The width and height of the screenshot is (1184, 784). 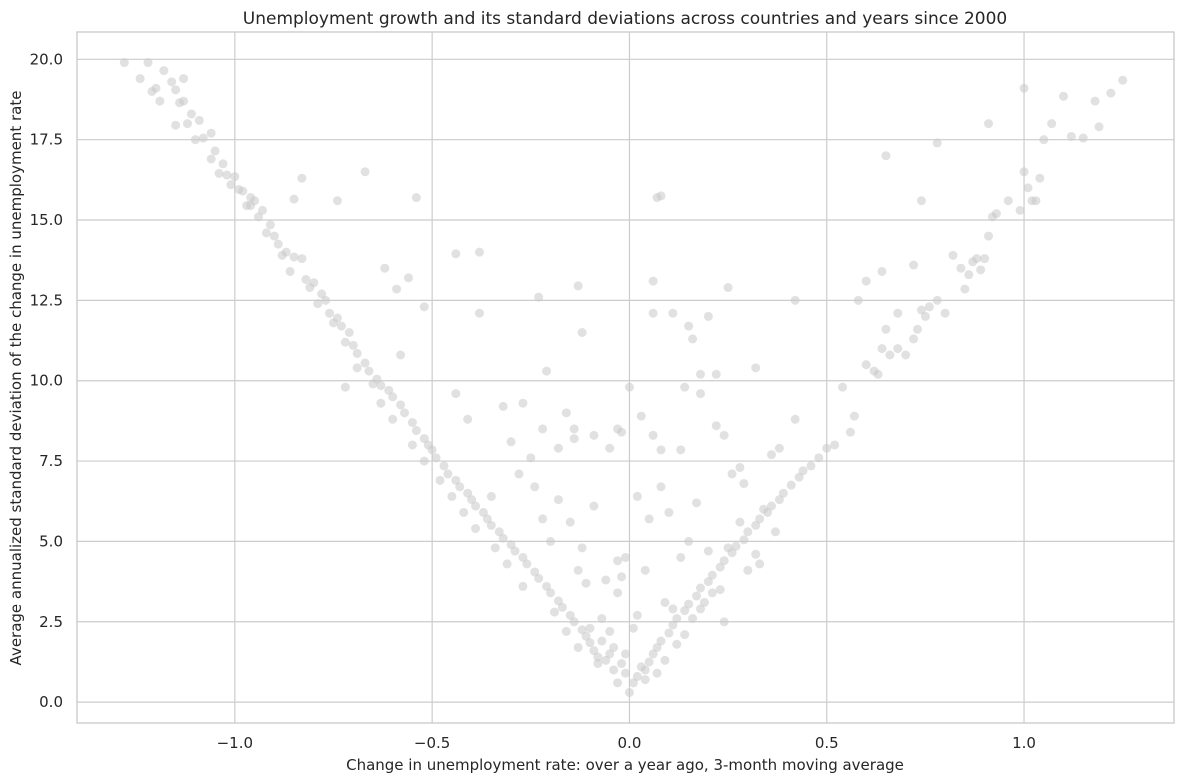 What do you see at coordinates (630, 743) in the screenshot?
I see `x-tick-label: 0.0` at bounding box center [630, 743].